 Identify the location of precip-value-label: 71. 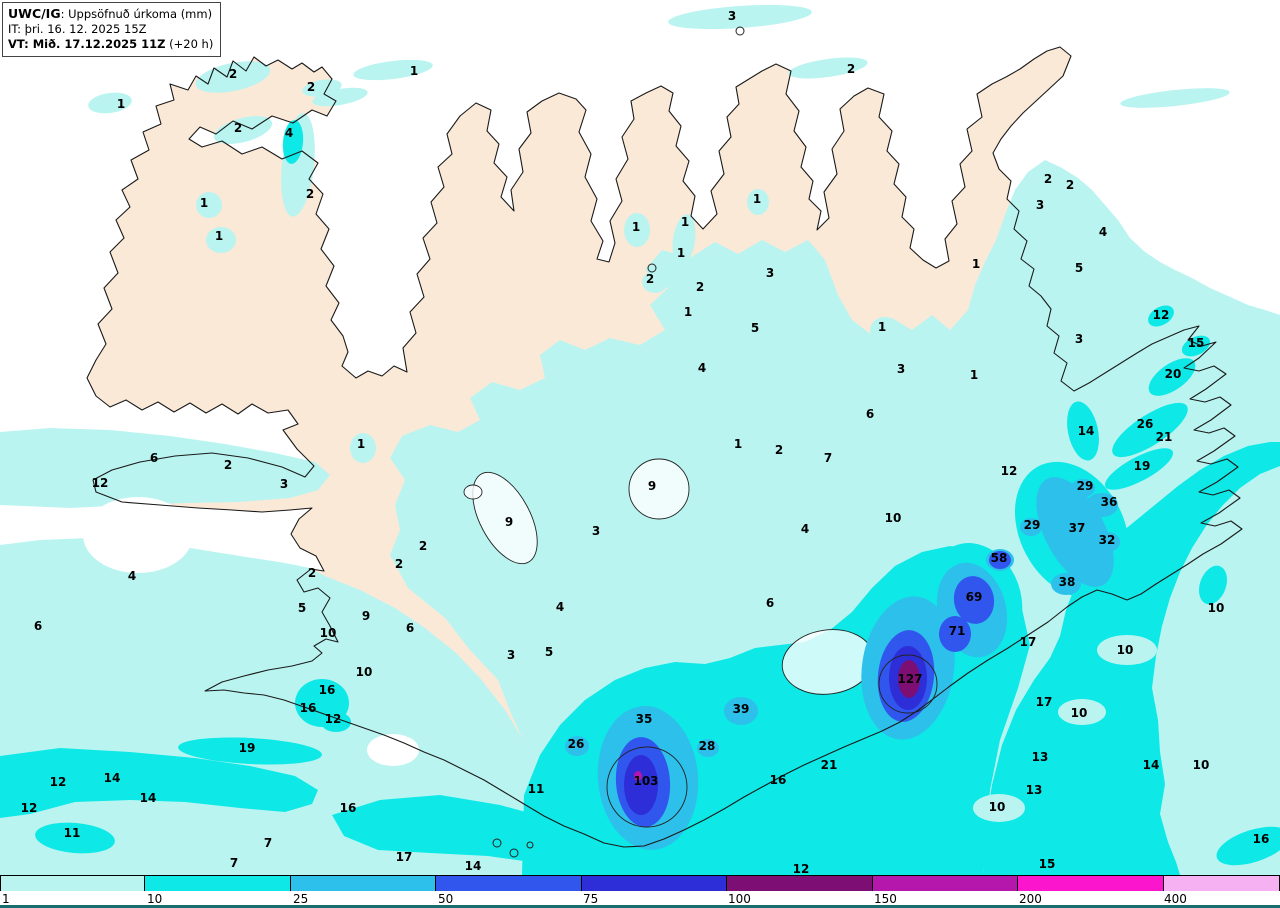
(957, 631).